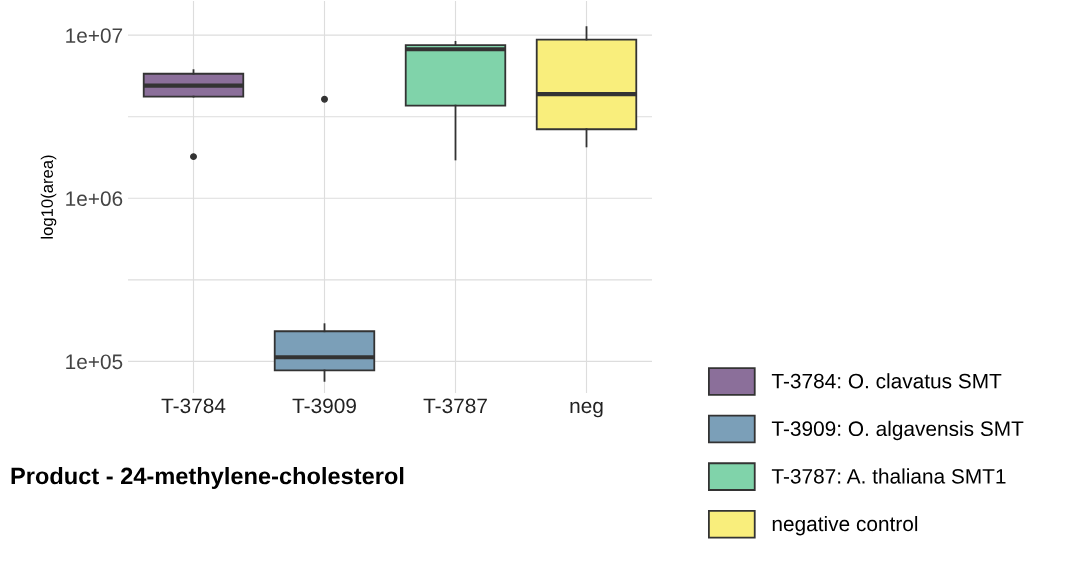 The image size is (1070, 562). What do you see at coordinates (207, 477) in the screenshot?
I see `text: Product - 24-methylene-cholesterol` at bounding box center [207, 477].